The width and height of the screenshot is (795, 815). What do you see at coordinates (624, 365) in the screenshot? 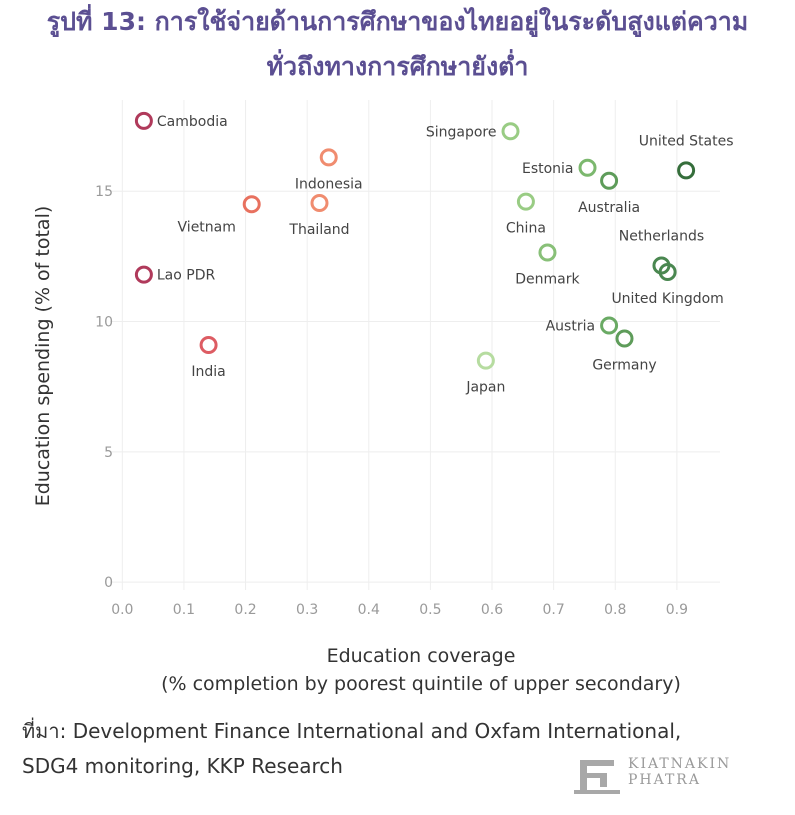
I see `point-label-germany: Germany` at bounding box center [624, 365].